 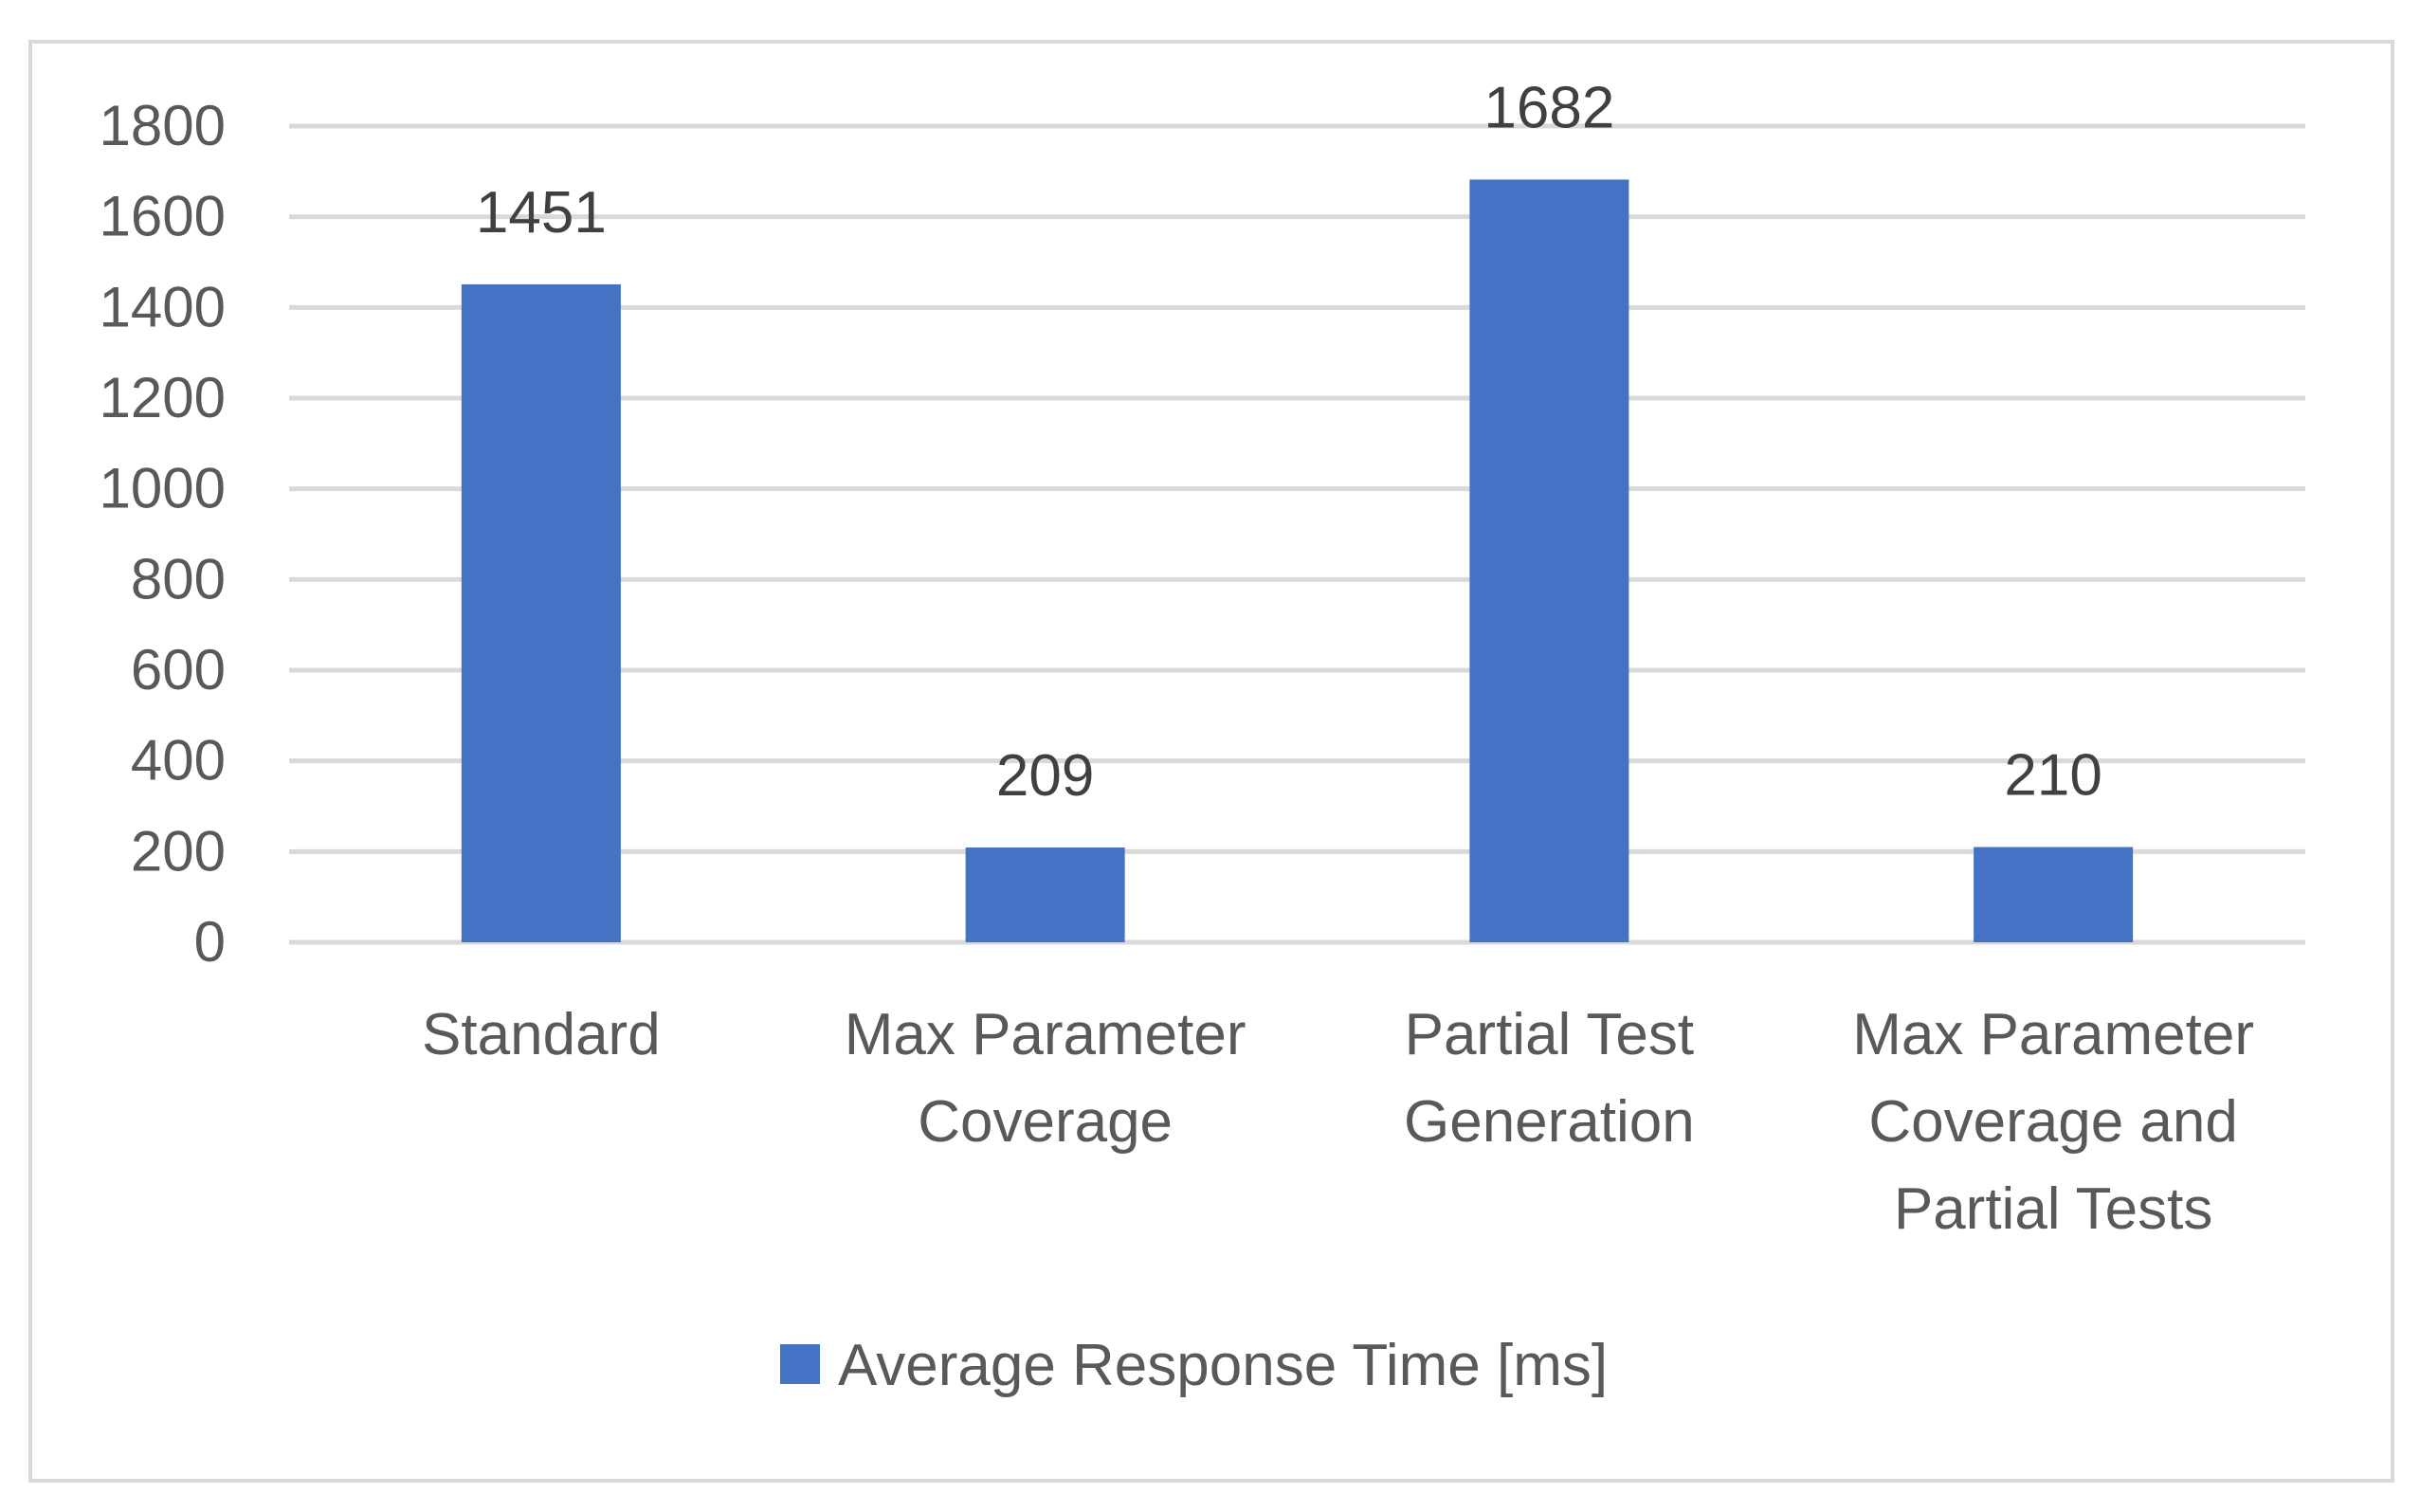 What do you see at coordinates (1045, 776) in the screenshot?
I see `data-label-1: 209` at bounding box center [1045, 776].